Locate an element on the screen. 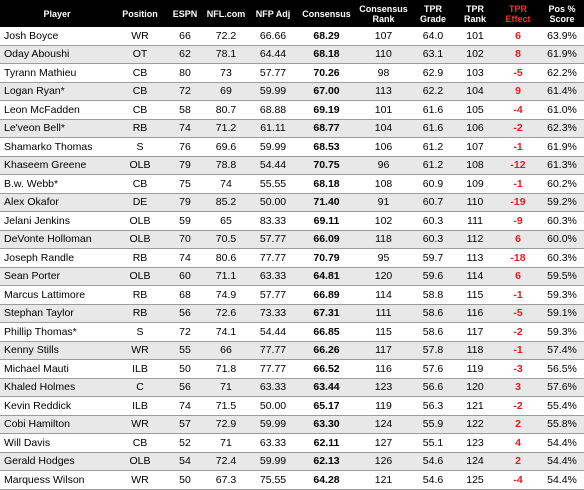  cell-tpr-rank: 108 is located at coordinates (475, 165).